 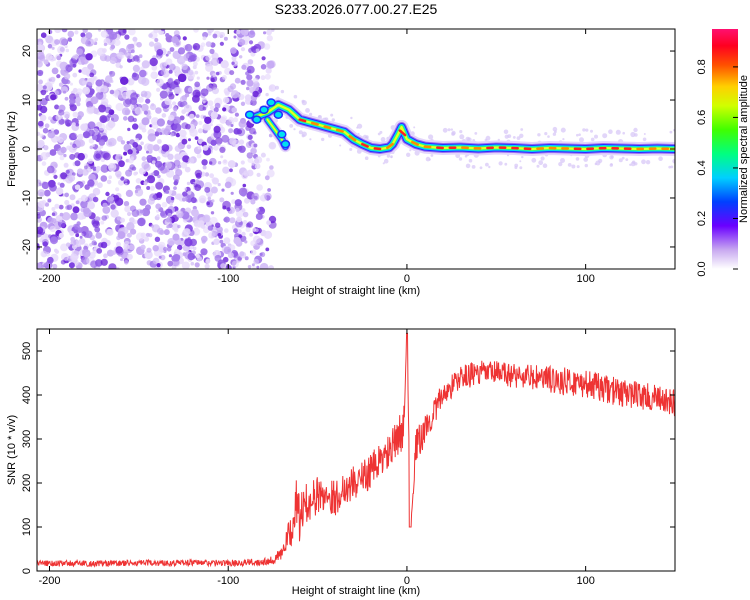 I want to click on y-tick-label: 0, so click(x=27, y=149).